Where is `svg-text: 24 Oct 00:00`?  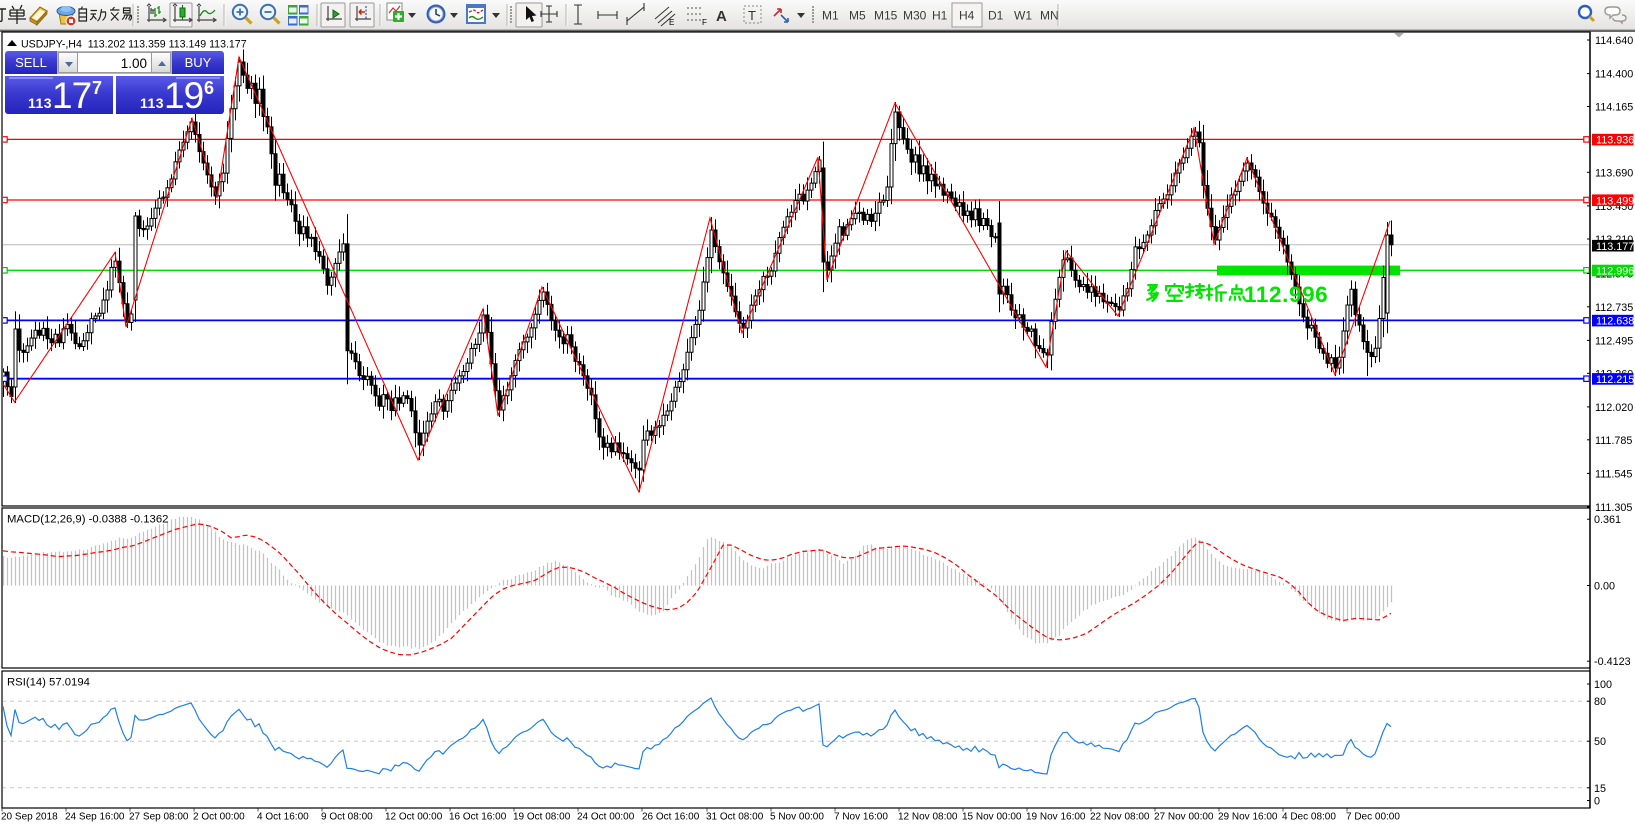
svg-text: 24 Oct 00:00 is located at coordinates (606, 817).